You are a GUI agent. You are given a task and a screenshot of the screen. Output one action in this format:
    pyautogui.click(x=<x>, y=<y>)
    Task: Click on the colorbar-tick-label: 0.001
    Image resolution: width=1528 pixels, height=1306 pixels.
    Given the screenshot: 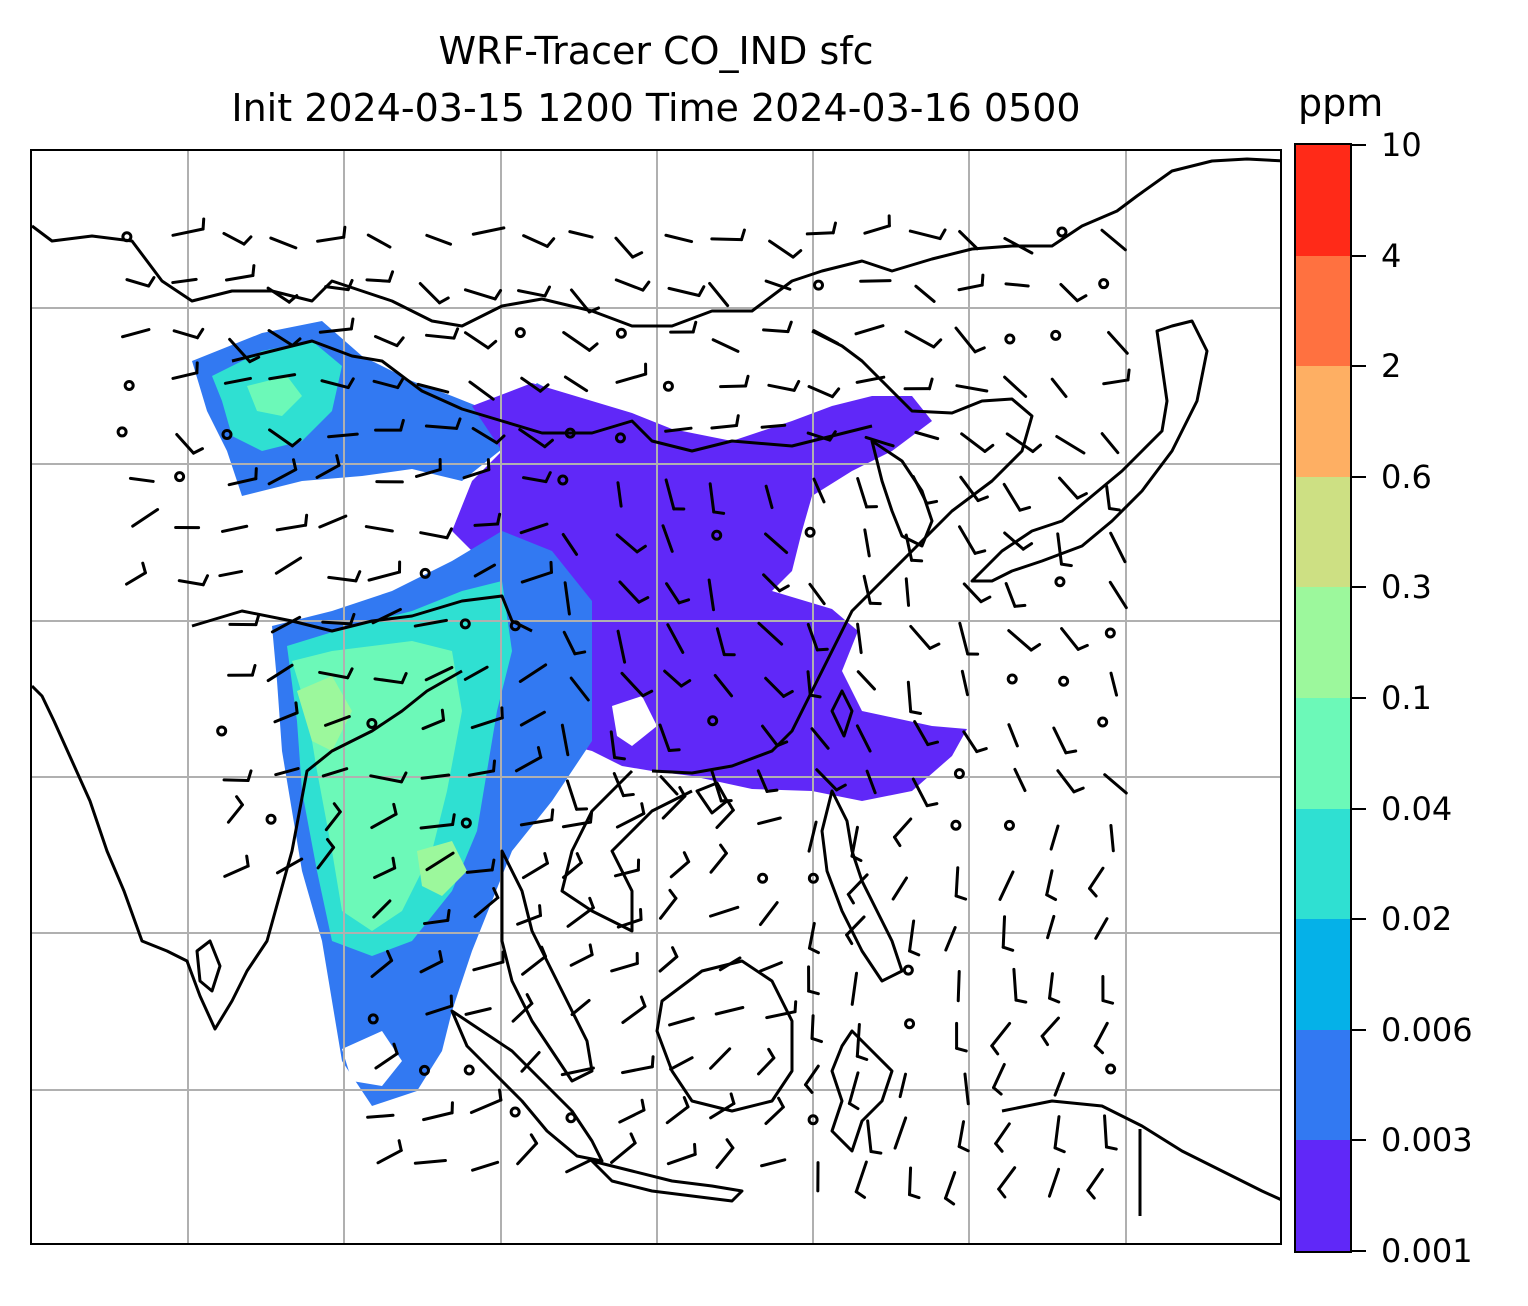 What is the action you would take?
    pyautogui.click(x=1427, y=1251)
    